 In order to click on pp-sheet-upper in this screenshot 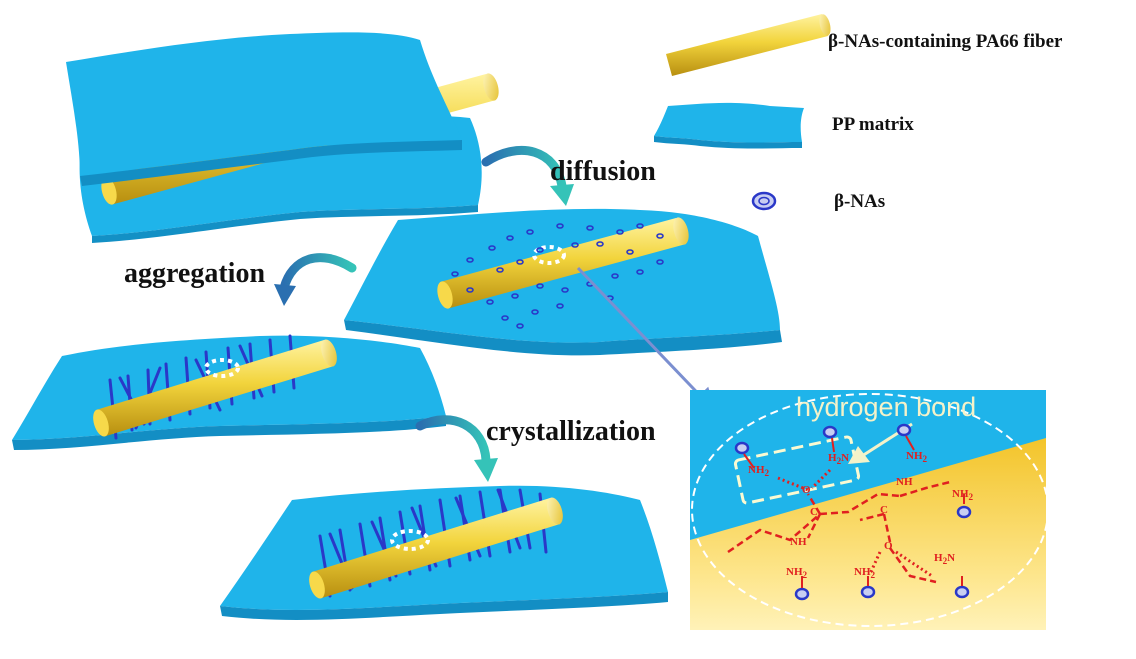, I will do `click(264, 104)`.